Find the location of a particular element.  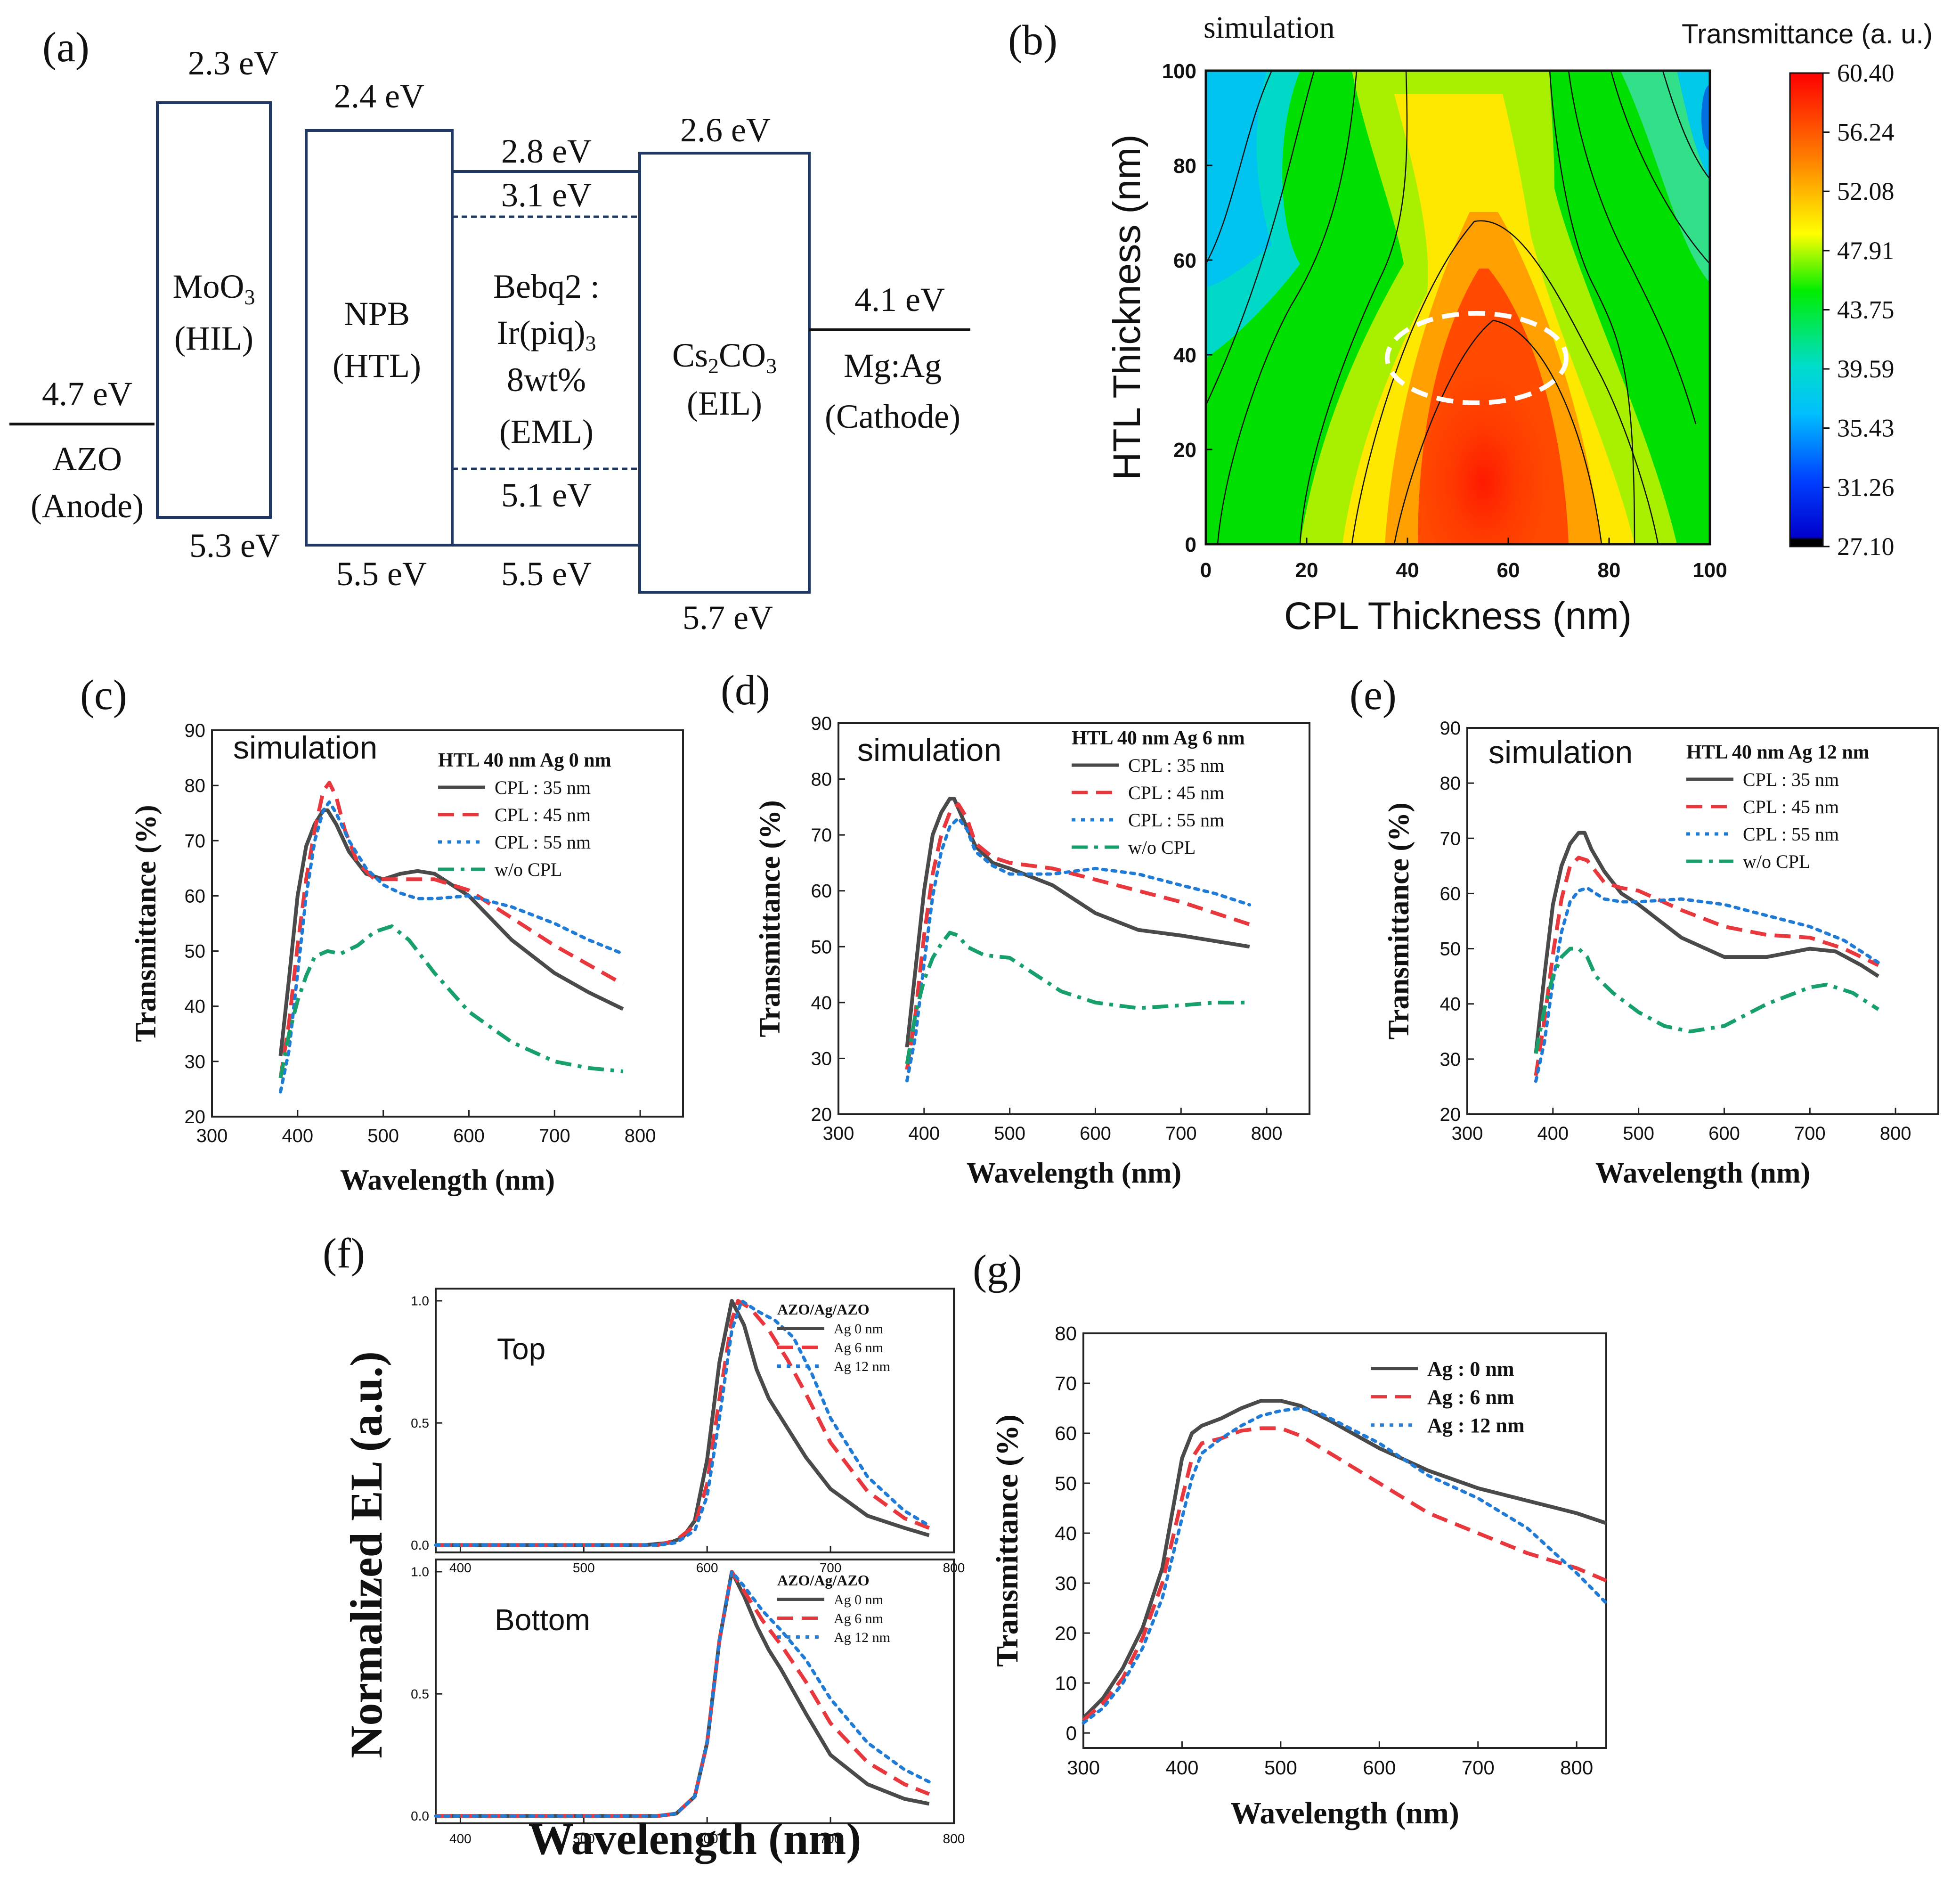

cs2co3-box is located at coordinates (724, 373).